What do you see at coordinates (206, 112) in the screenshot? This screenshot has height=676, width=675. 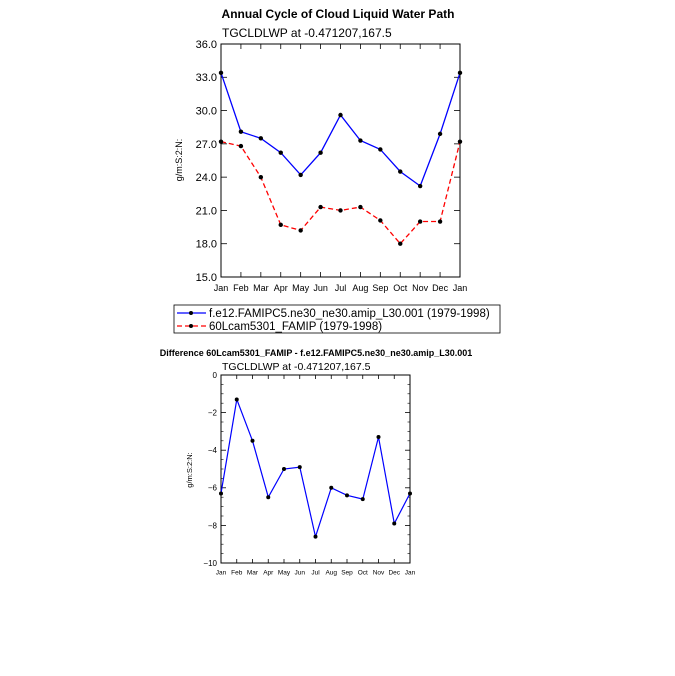 I see `chart1-ytick-label: 30.0` at bounding box center [206, 112].